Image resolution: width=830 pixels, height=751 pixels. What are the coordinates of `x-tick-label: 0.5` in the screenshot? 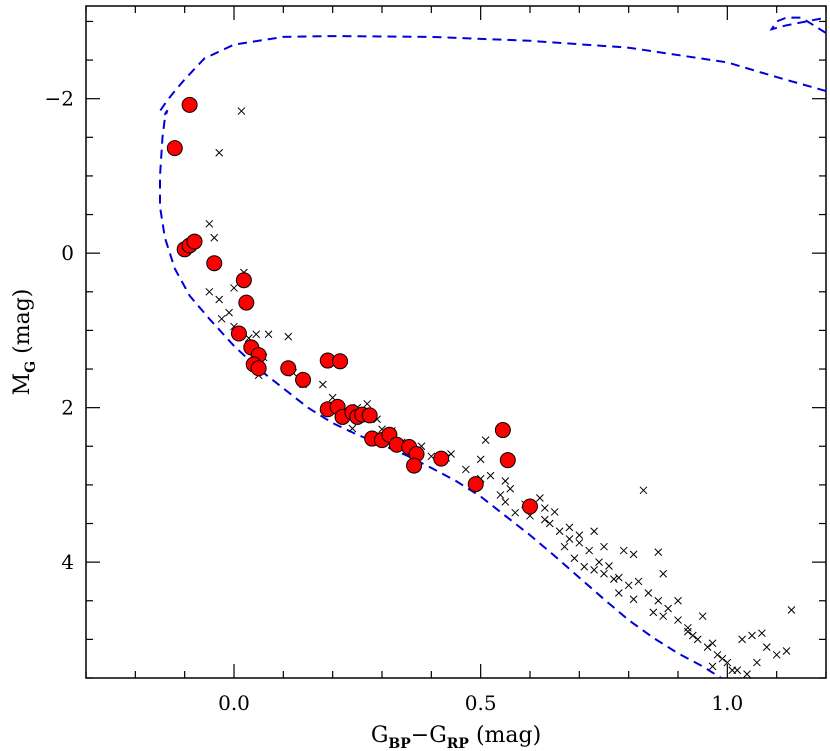 It's located at (481, 703).